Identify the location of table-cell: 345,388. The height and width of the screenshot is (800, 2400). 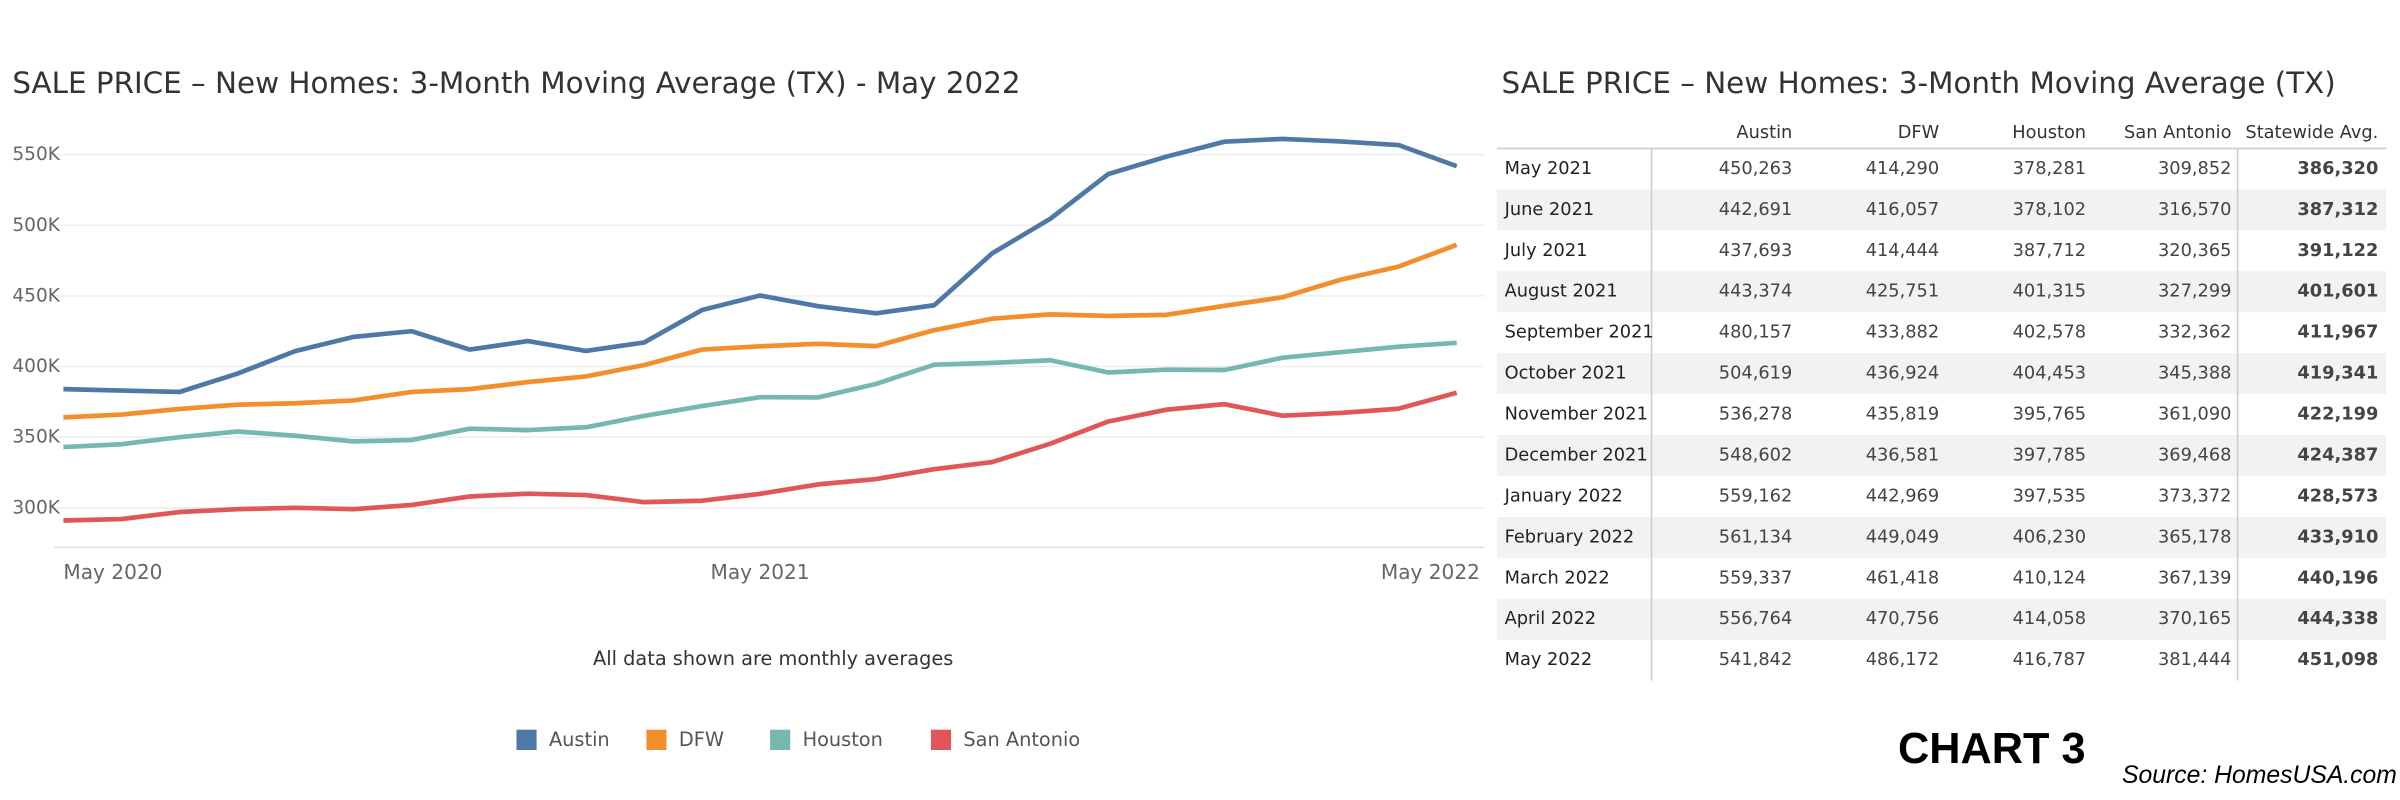
(2194, 373).